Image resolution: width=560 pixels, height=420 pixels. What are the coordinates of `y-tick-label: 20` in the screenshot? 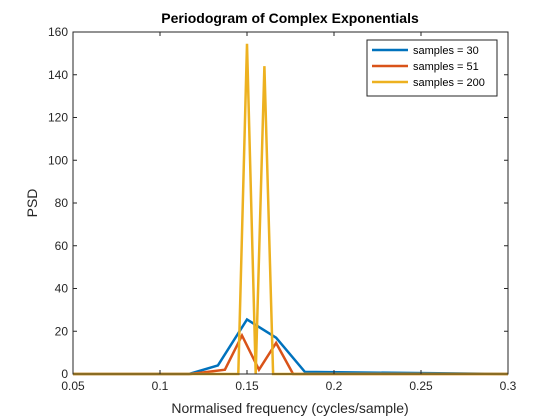 It's located at (62, 331).